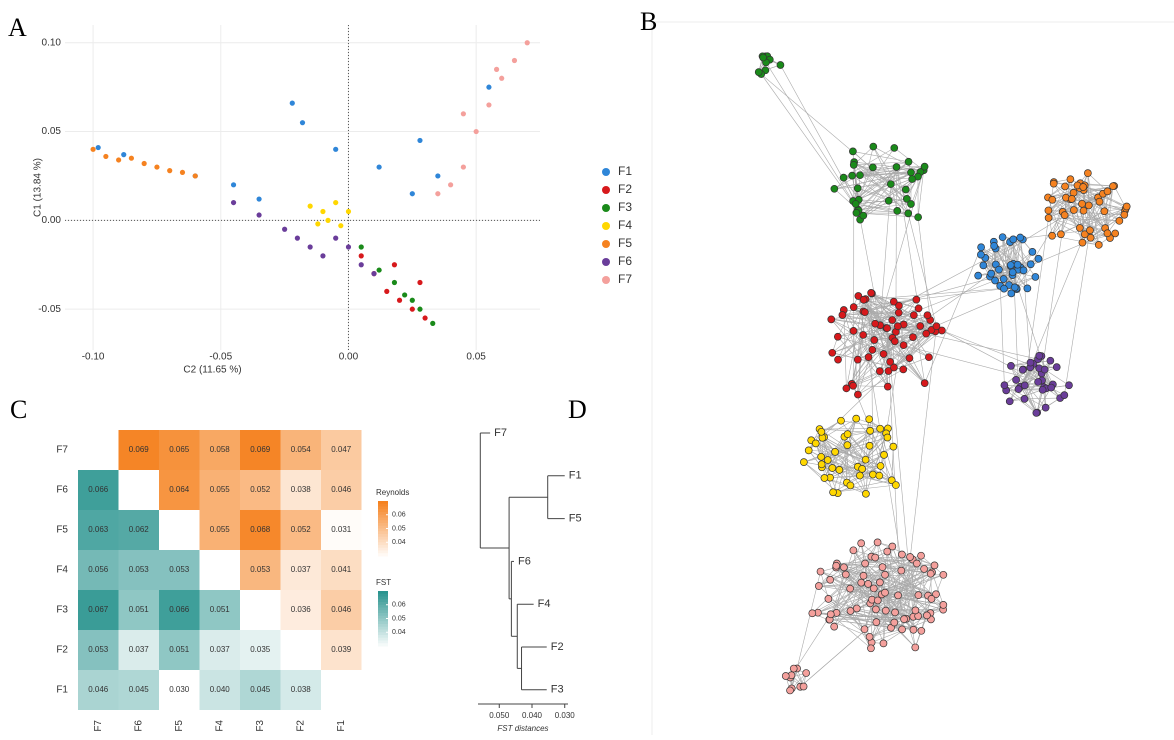 This screenshot has width=1174, height=740. I want to click on cell-label: 0.037, so click(139, 649).